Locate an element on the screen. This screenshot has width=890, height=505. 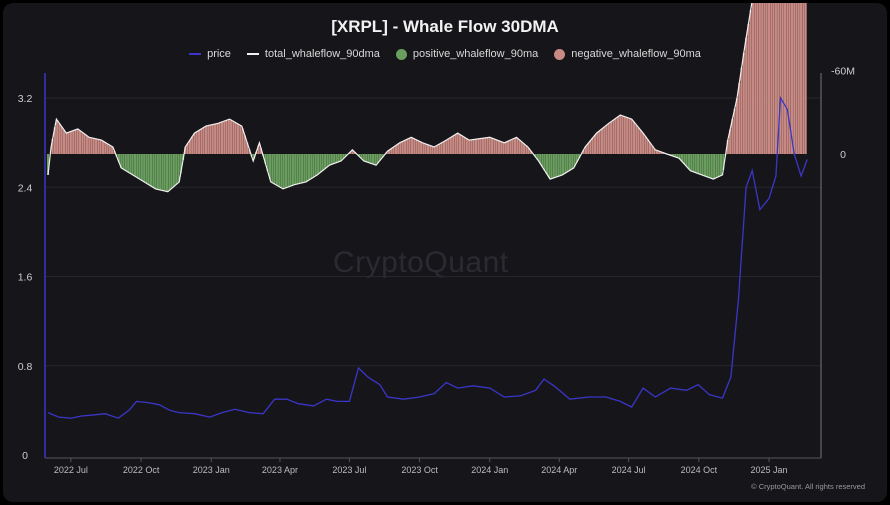
x-tick-label: 2022 Oct is located at coordinates (141, 470).